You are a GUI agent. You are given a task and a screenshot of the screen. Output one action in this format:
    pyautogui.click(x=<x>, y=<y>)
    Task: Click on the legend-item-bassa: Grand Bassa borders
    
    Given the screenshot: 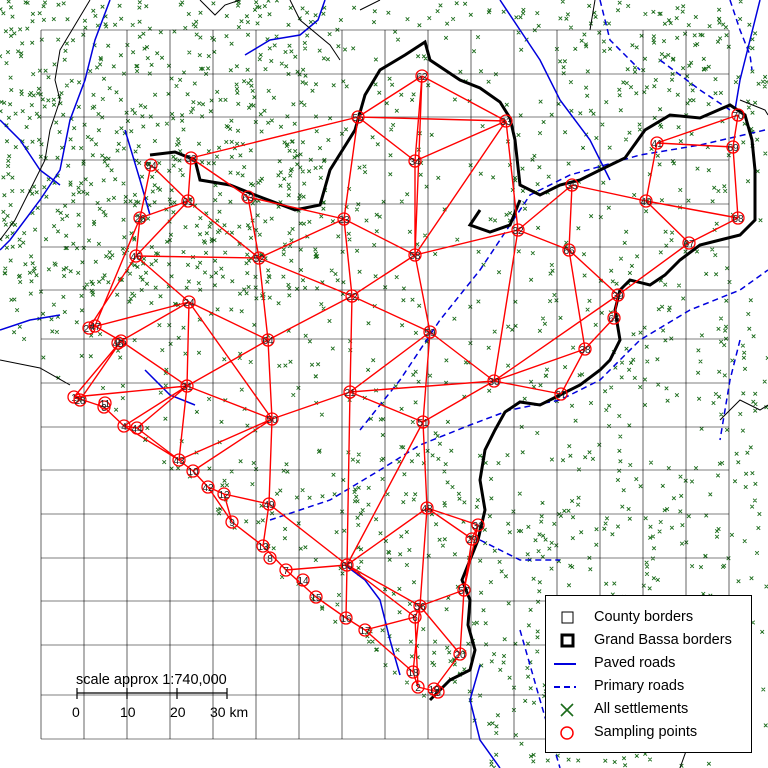 What is the action you would take?
    pyautogui.click(x=648, y=641)
    